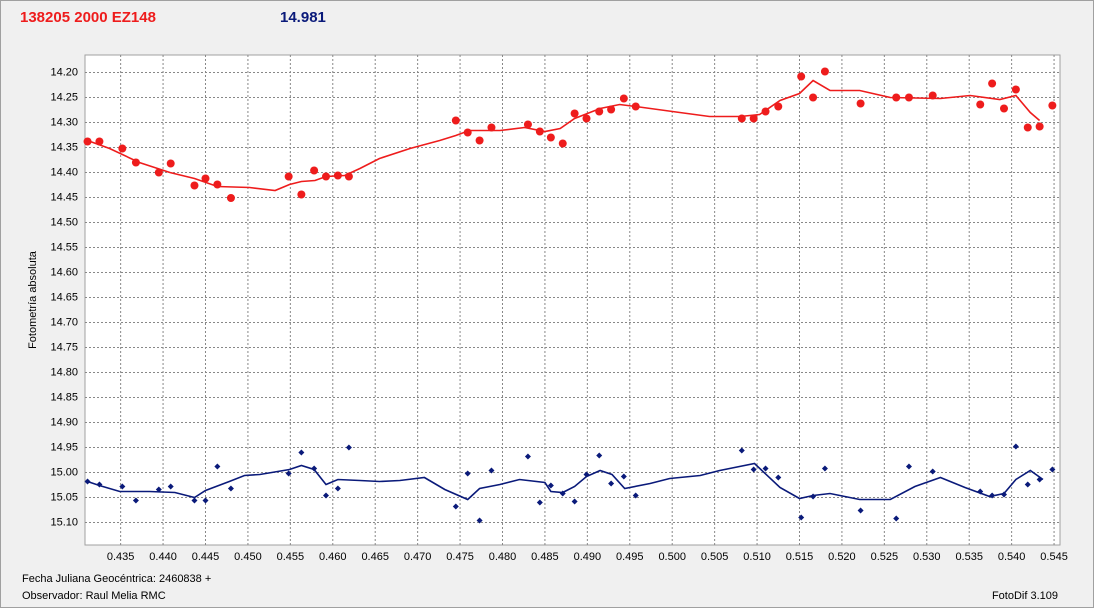 The image size is (1094, 608). Describe the element at coordinates (33, 299) in the screenshot. I see `y-axis-label: Fotometría absoluta` at that location.